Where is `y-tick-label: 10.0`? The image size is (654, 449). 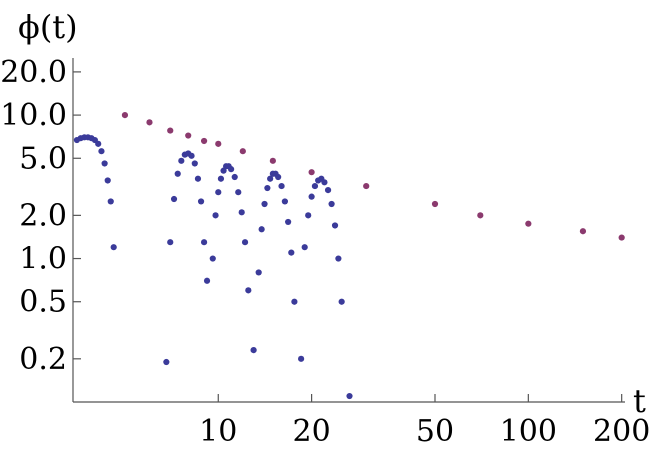 y-tick-label: 10.0 is located at coordinates (33, 115).